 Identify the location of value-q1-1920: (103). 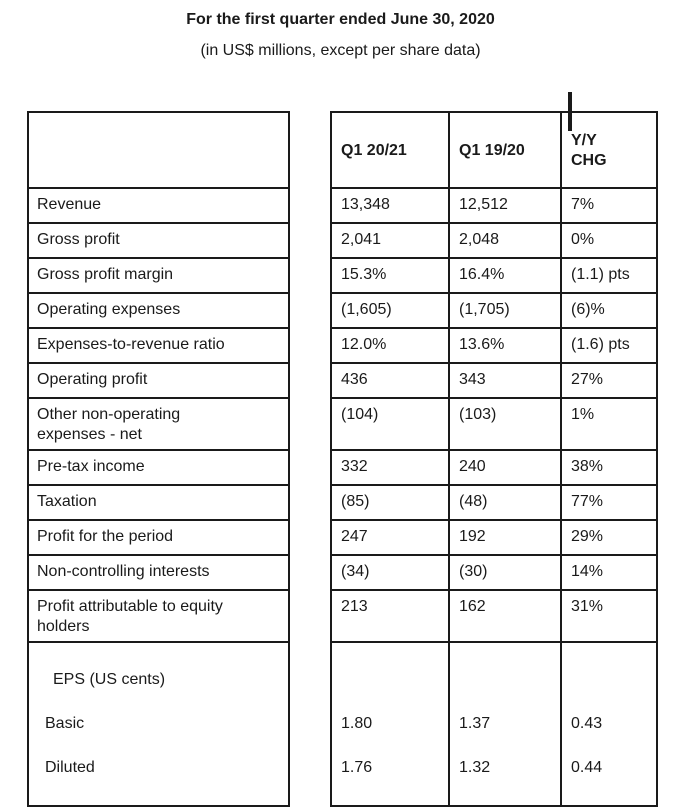
(504, 423).